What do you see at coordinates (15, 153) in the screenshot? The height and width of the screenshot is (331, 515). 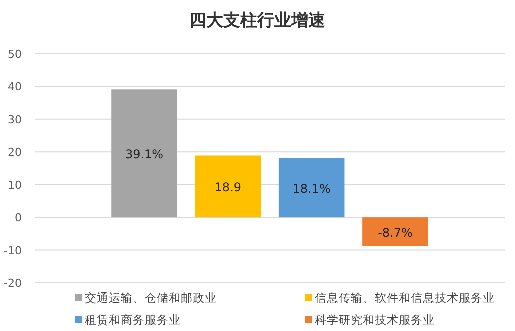 I see `y-tick-label: 20` at bounding box center [15, 153].